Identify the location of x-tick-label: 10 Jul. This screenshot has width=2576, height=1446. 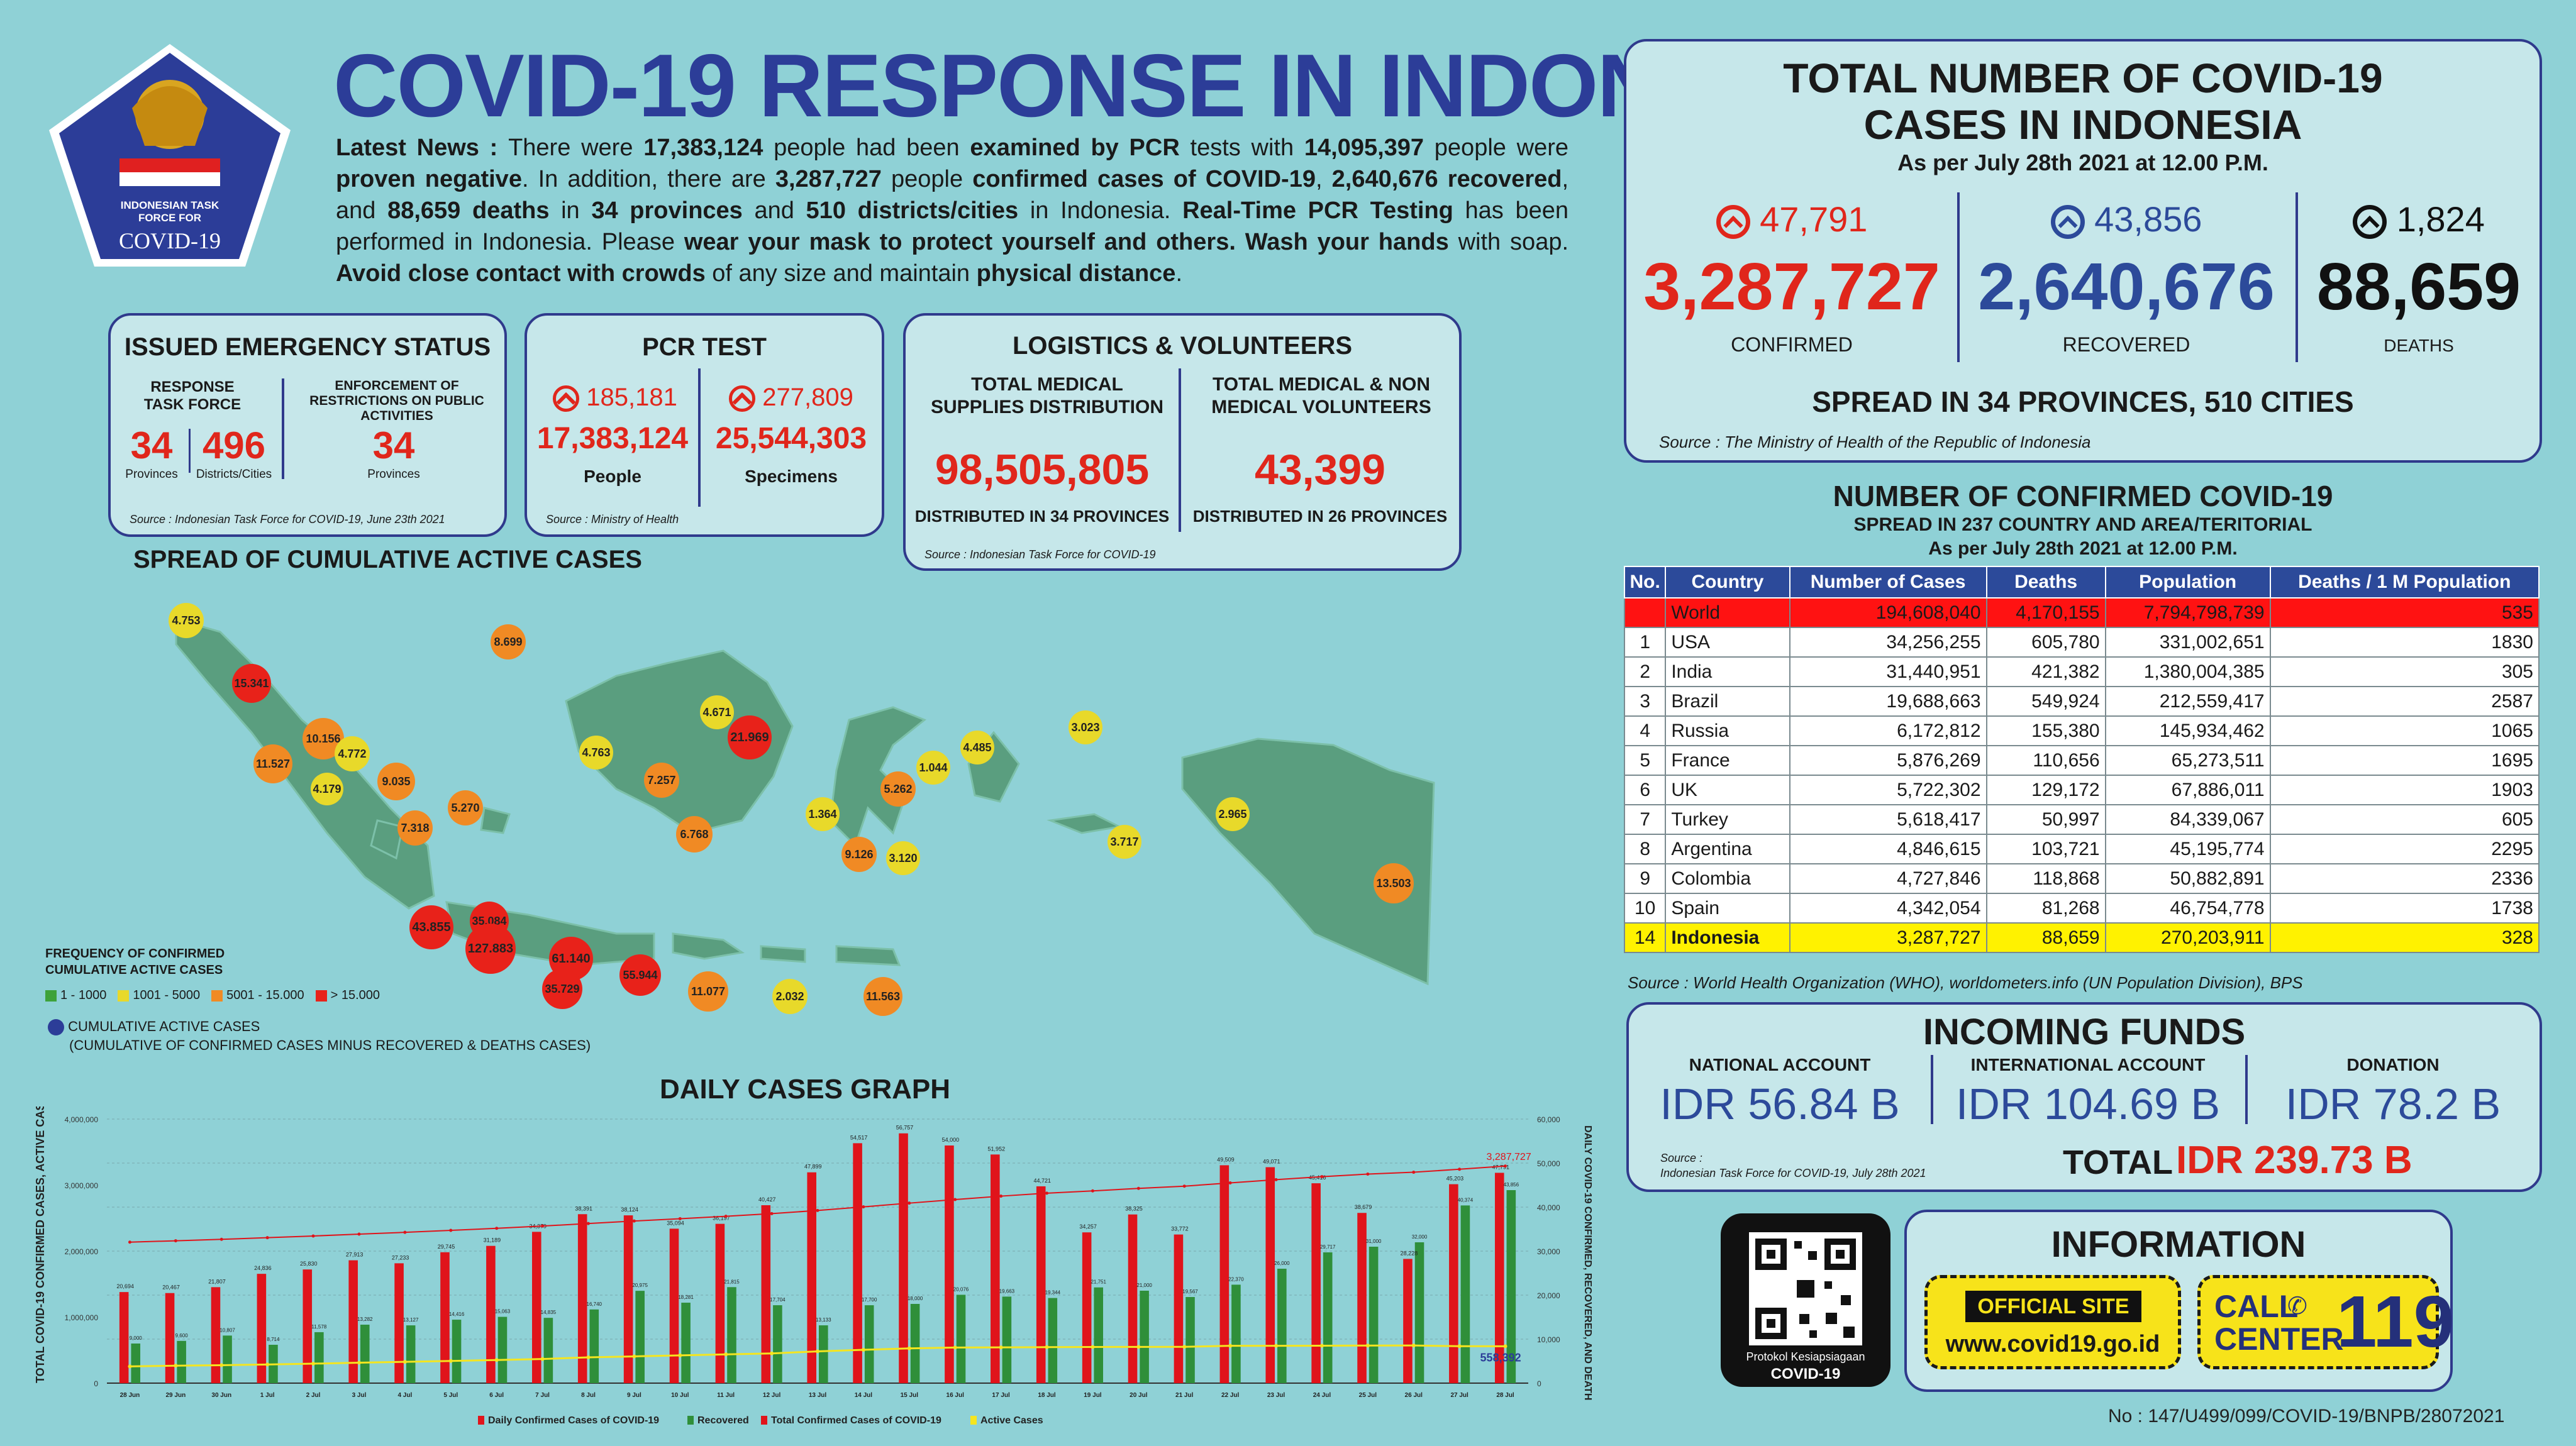
(680, 1395).